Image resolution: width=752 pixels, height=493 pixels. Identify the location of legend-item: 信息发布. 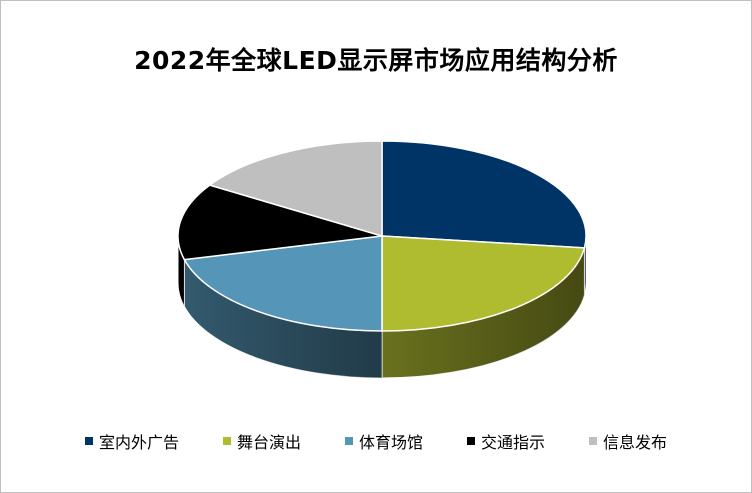
(628, 441).